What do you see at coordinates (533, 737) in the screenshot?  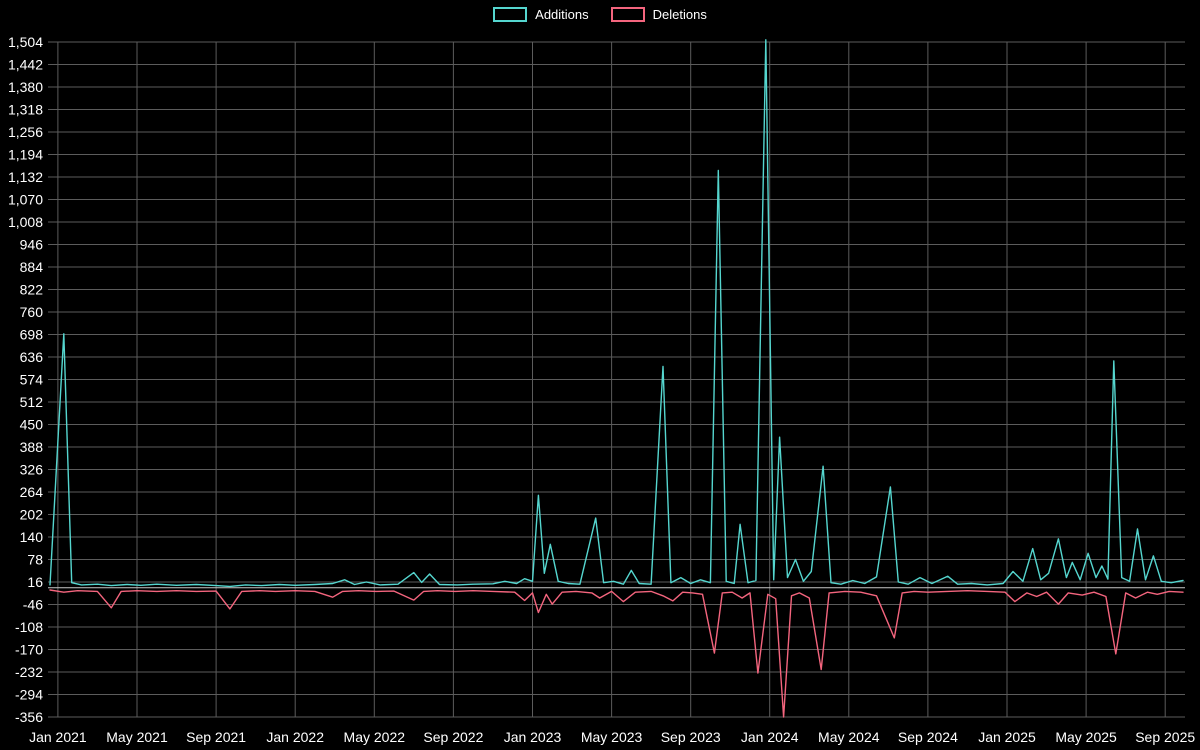 I see `x-tick-label: Jan 2023` at bounding box center [533, 737].